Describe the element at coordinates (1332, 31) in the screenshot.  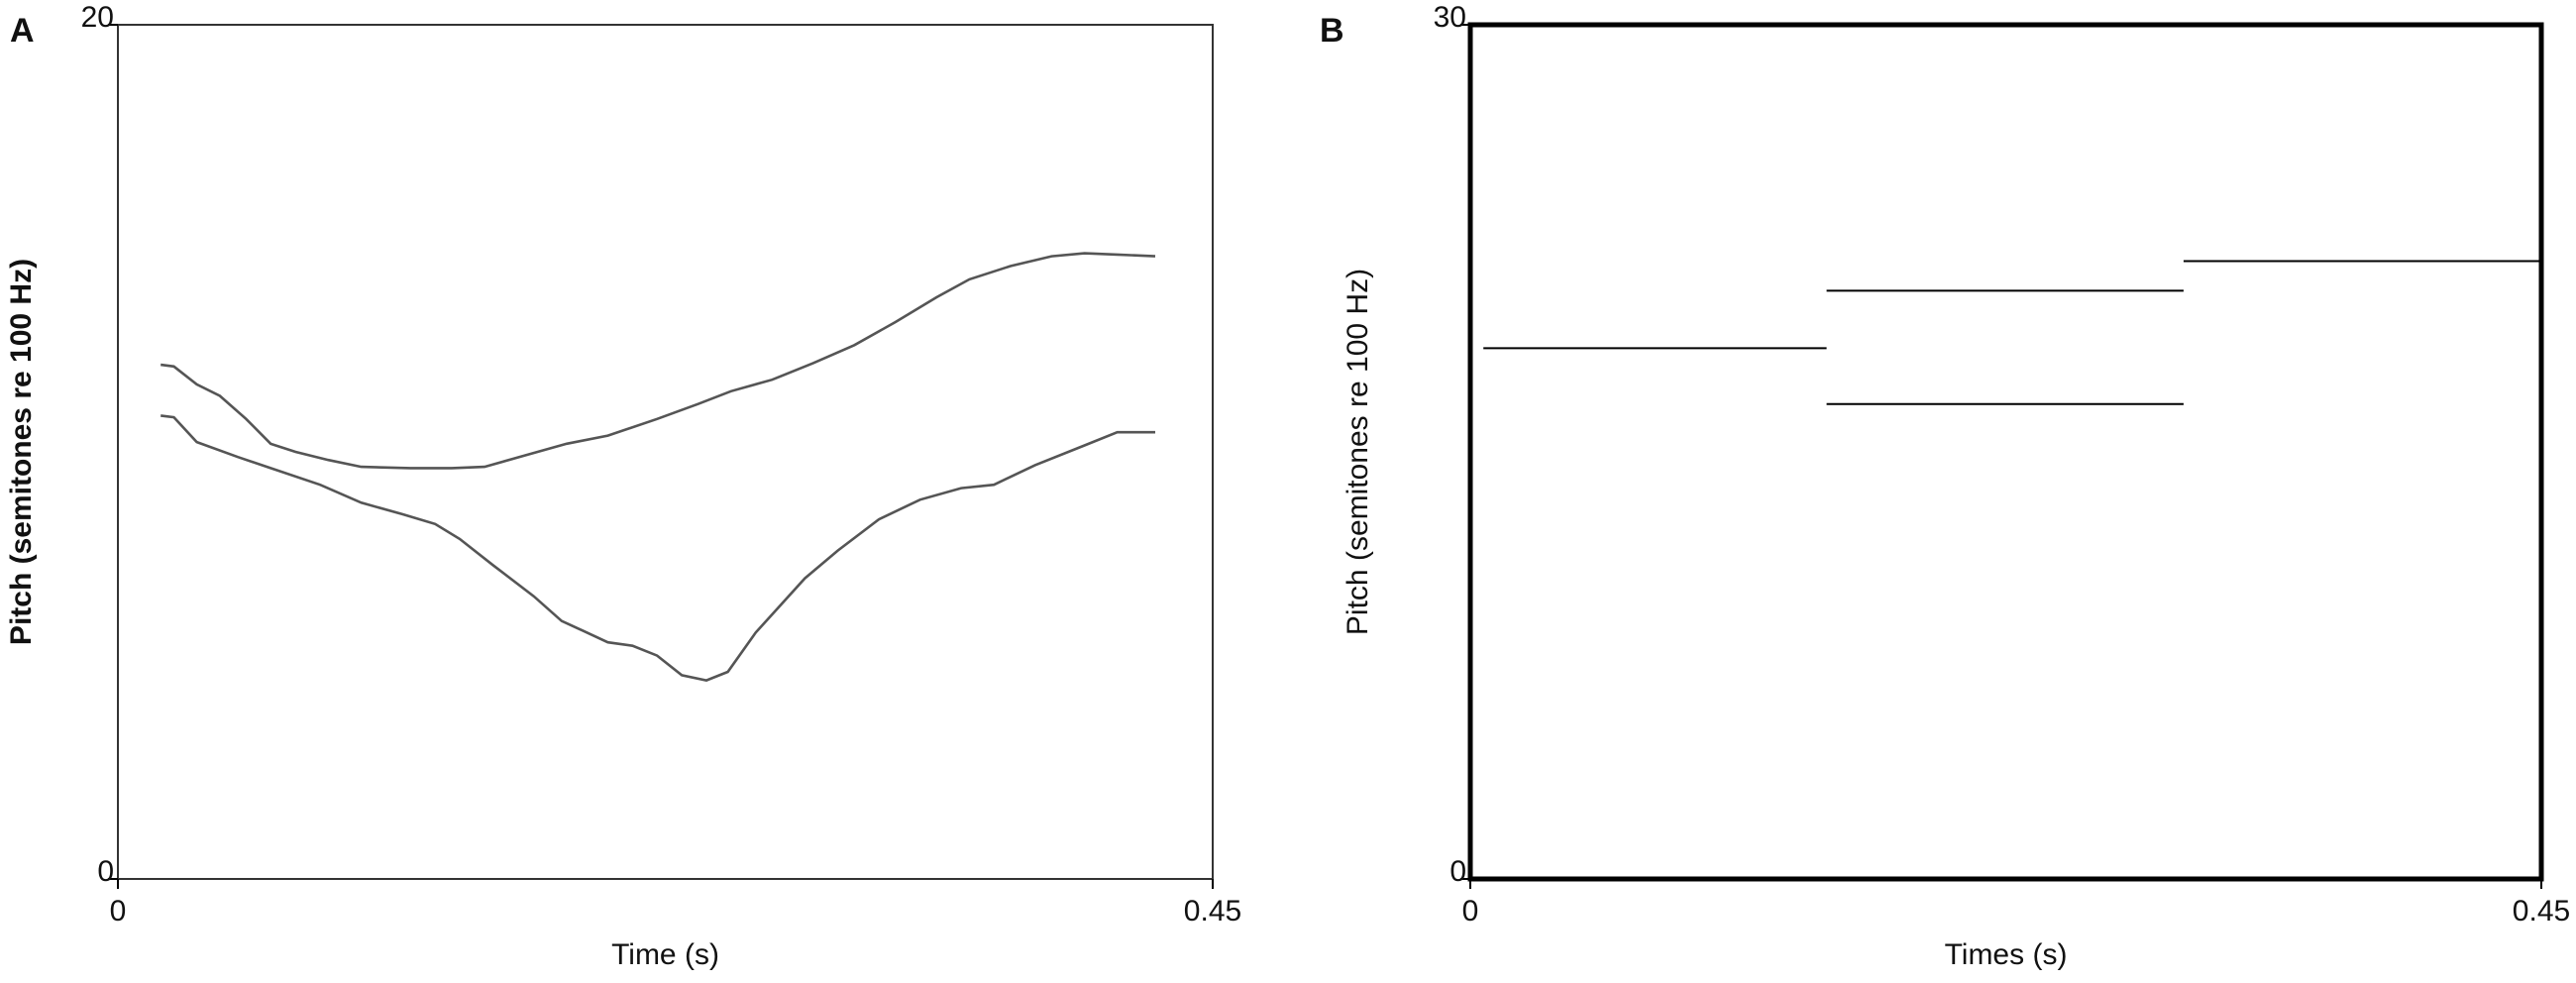
I see `panel-label: B` at that location.